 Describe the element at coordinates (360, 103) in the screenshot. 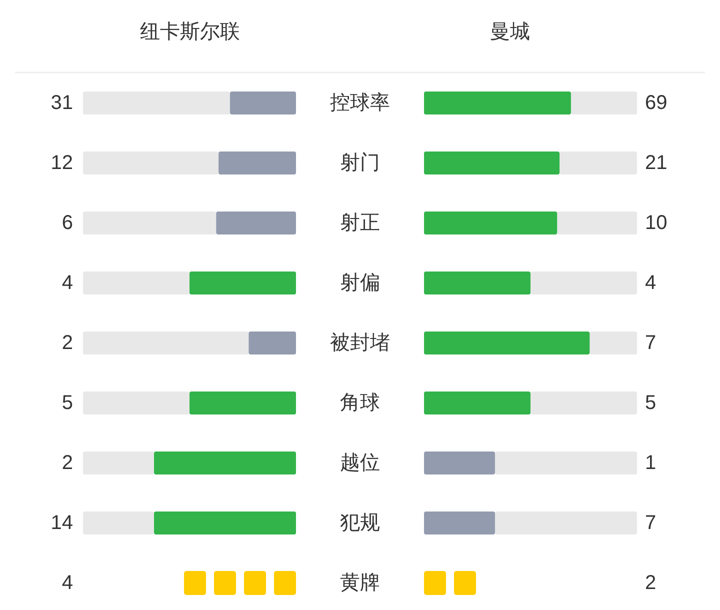

I see `category-label: 控球率` at that location.